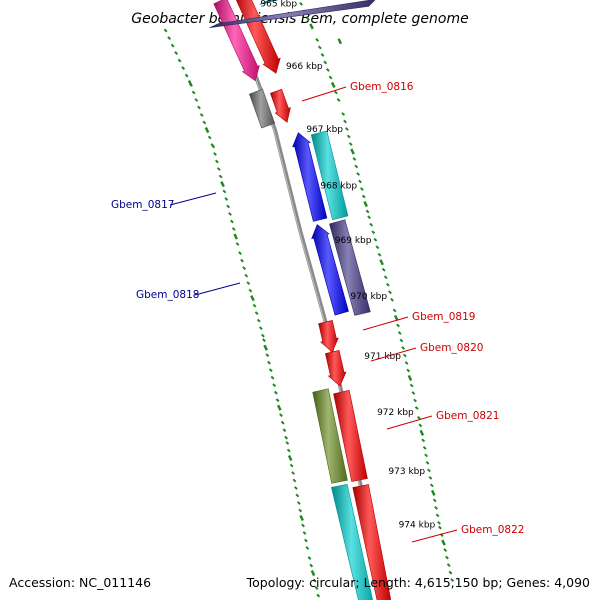 The width and height of the screenshot is (600, 600). What do you see at coordinates (382, 87) in the screenshot?
I see `gene-label-gbem-0816: Gbem_0816` at bounding box center [382, 87].